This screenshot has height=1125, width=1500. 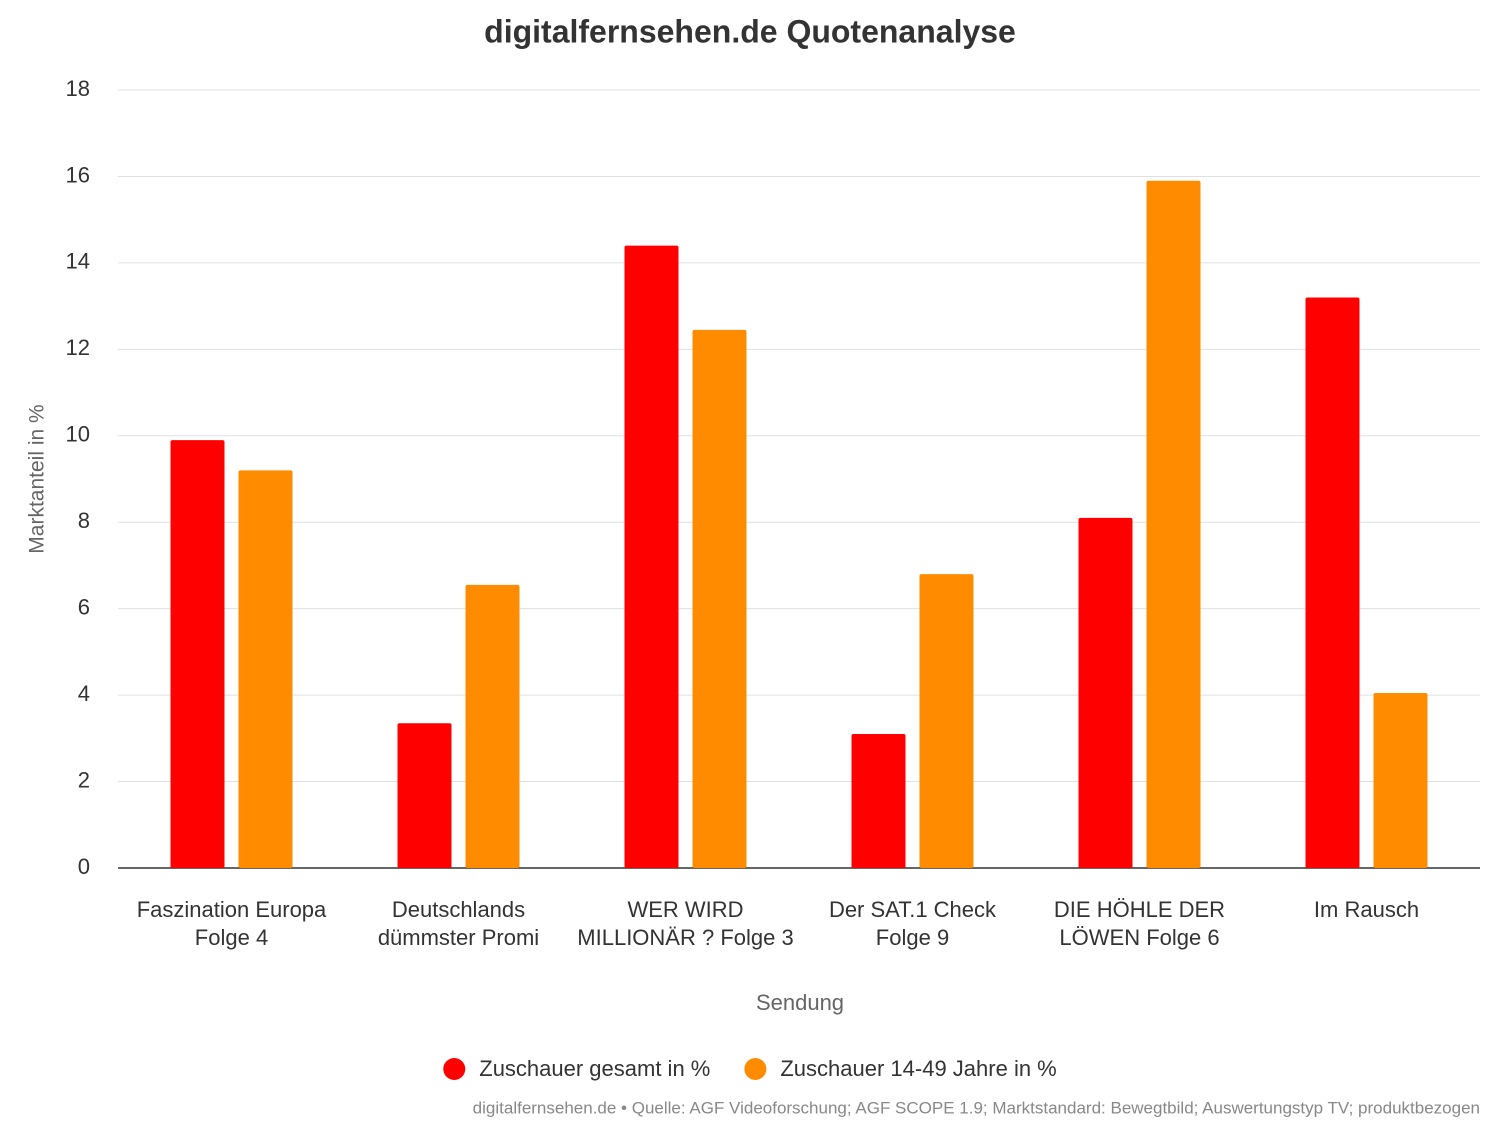 I want to click on chart-title: digitalfernsehen.de Quotenanalyse, so click(x=750, y=31).